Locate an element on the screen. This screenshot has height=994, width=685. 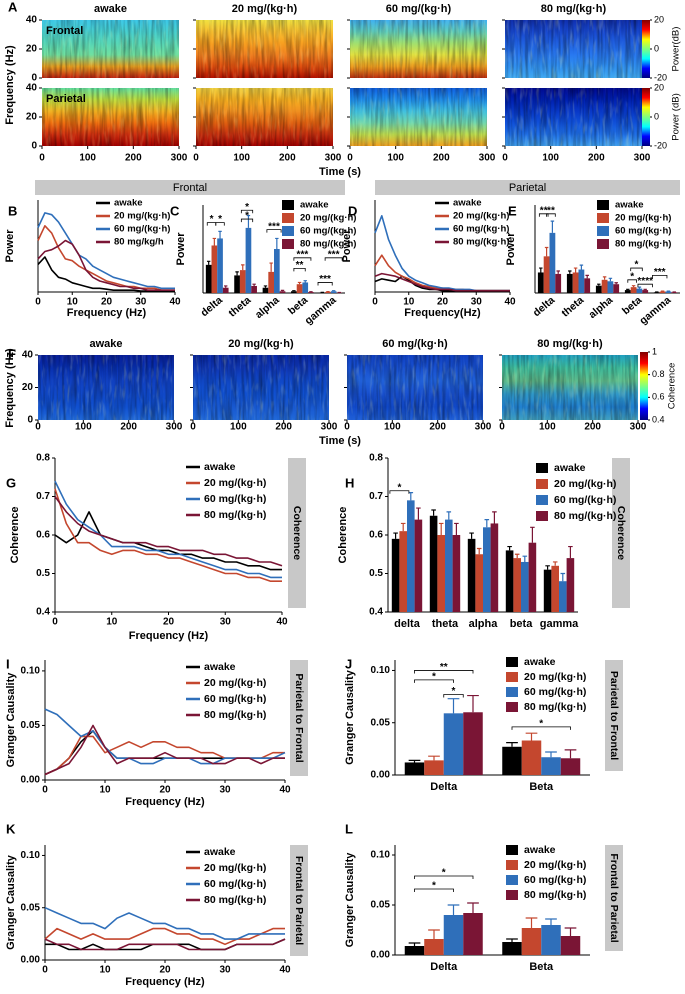
panel-letter: C is located at coordinates (175, 210).